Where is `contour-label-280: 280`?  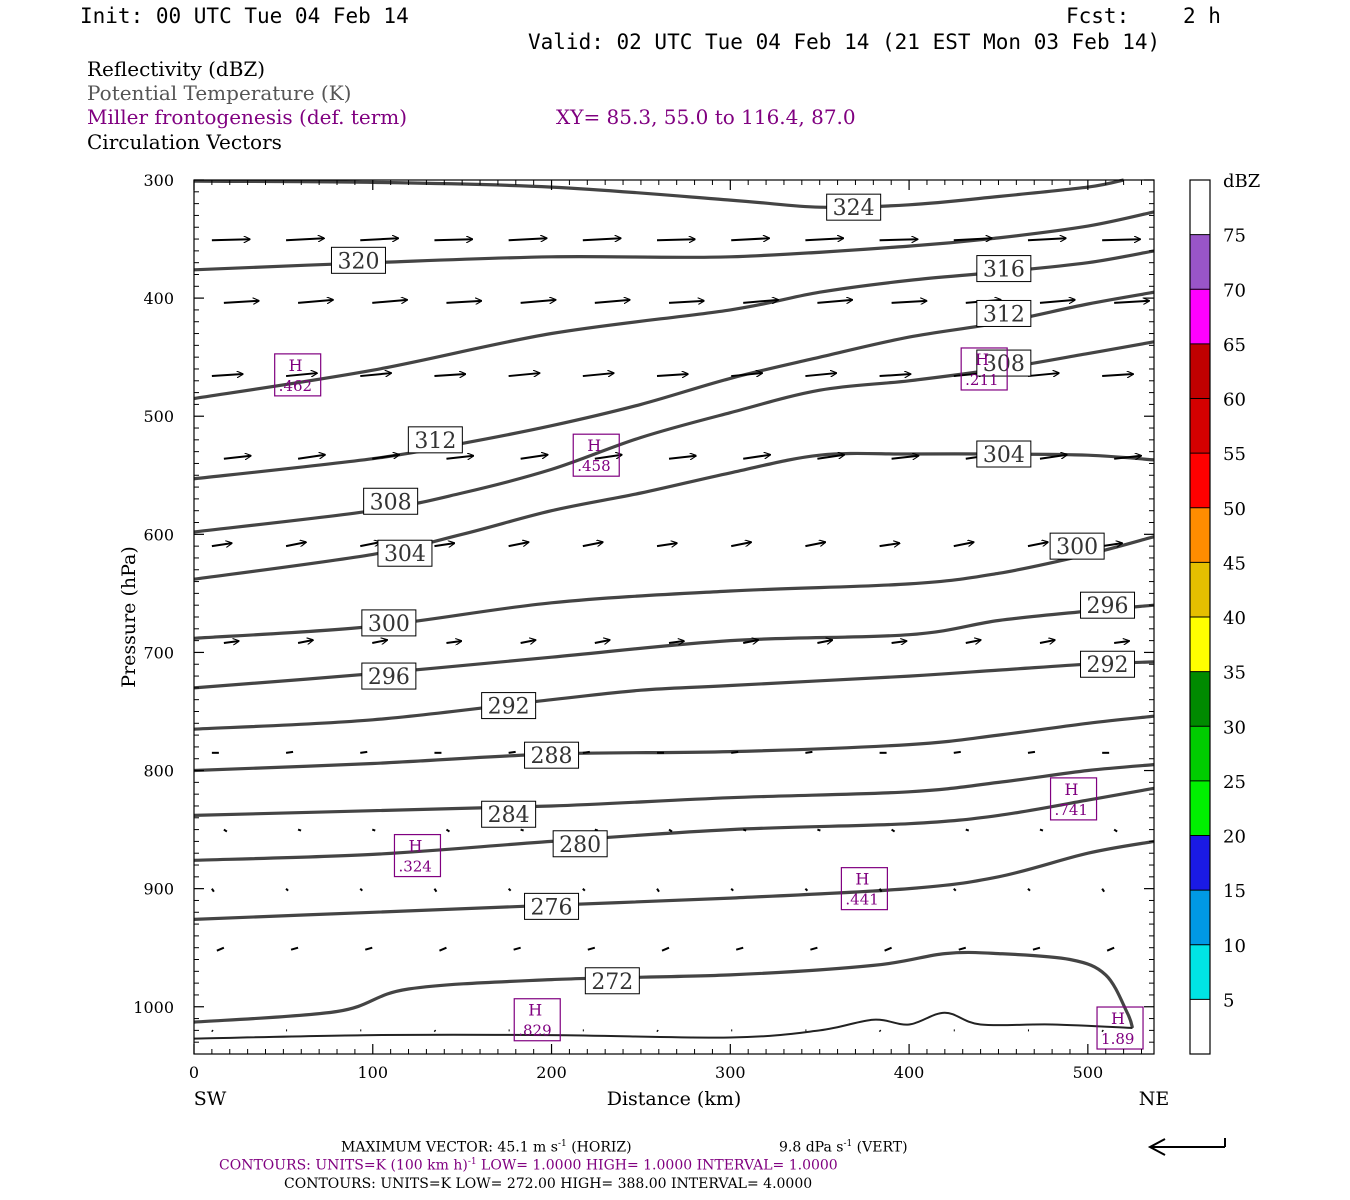
contour-label-280: 280 is located at coordinates (580, 844).